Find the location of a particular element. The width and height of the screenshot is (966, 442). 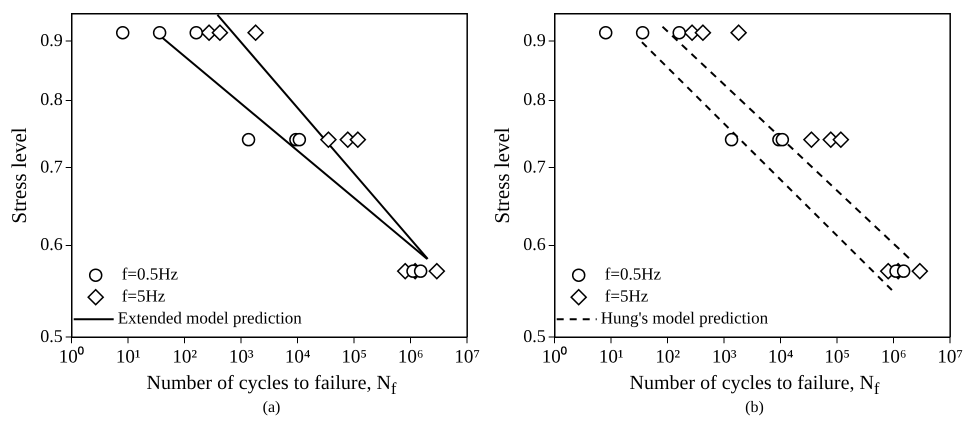

text: (b) is located at coordinates (754, 407).